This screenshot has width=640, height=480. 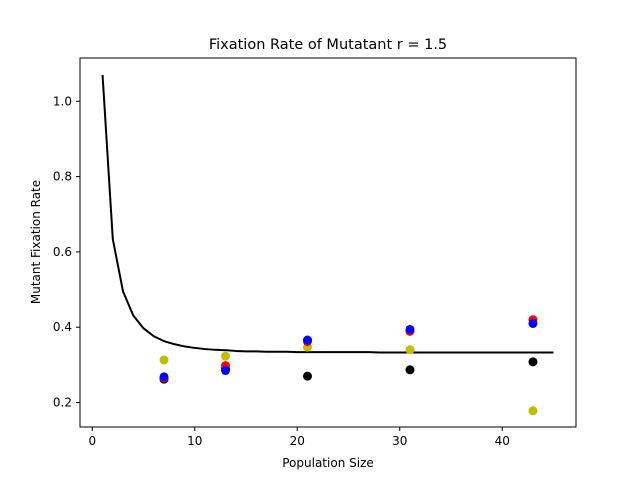 What do you see at coordinates (399, 441) in the screenshot?
I see `x-tick-label: 30` at bounding box center [399, 441].